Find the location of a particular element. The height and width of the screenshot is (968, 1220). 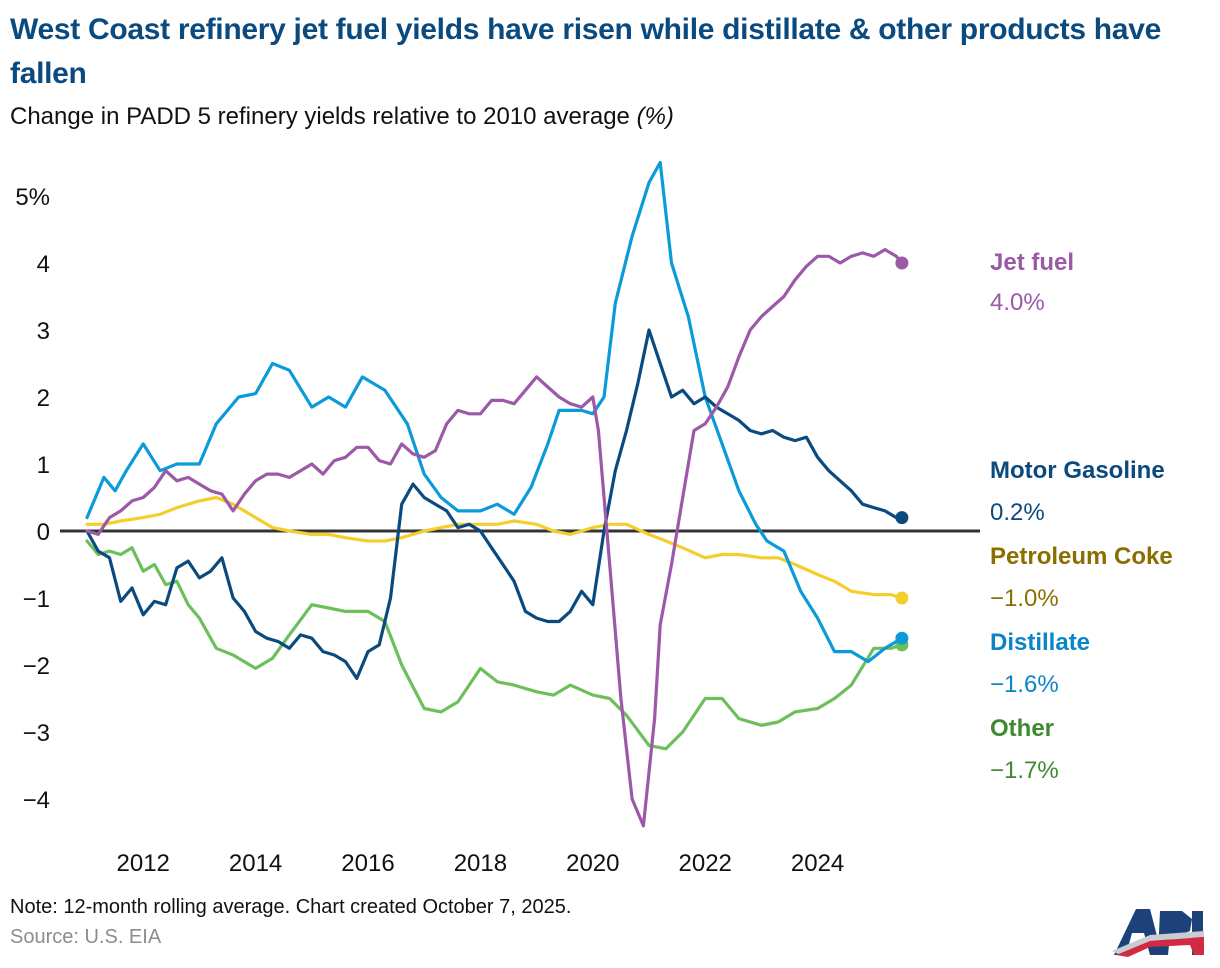

y-tick-label: −4 is located at coordinates (36, 800).